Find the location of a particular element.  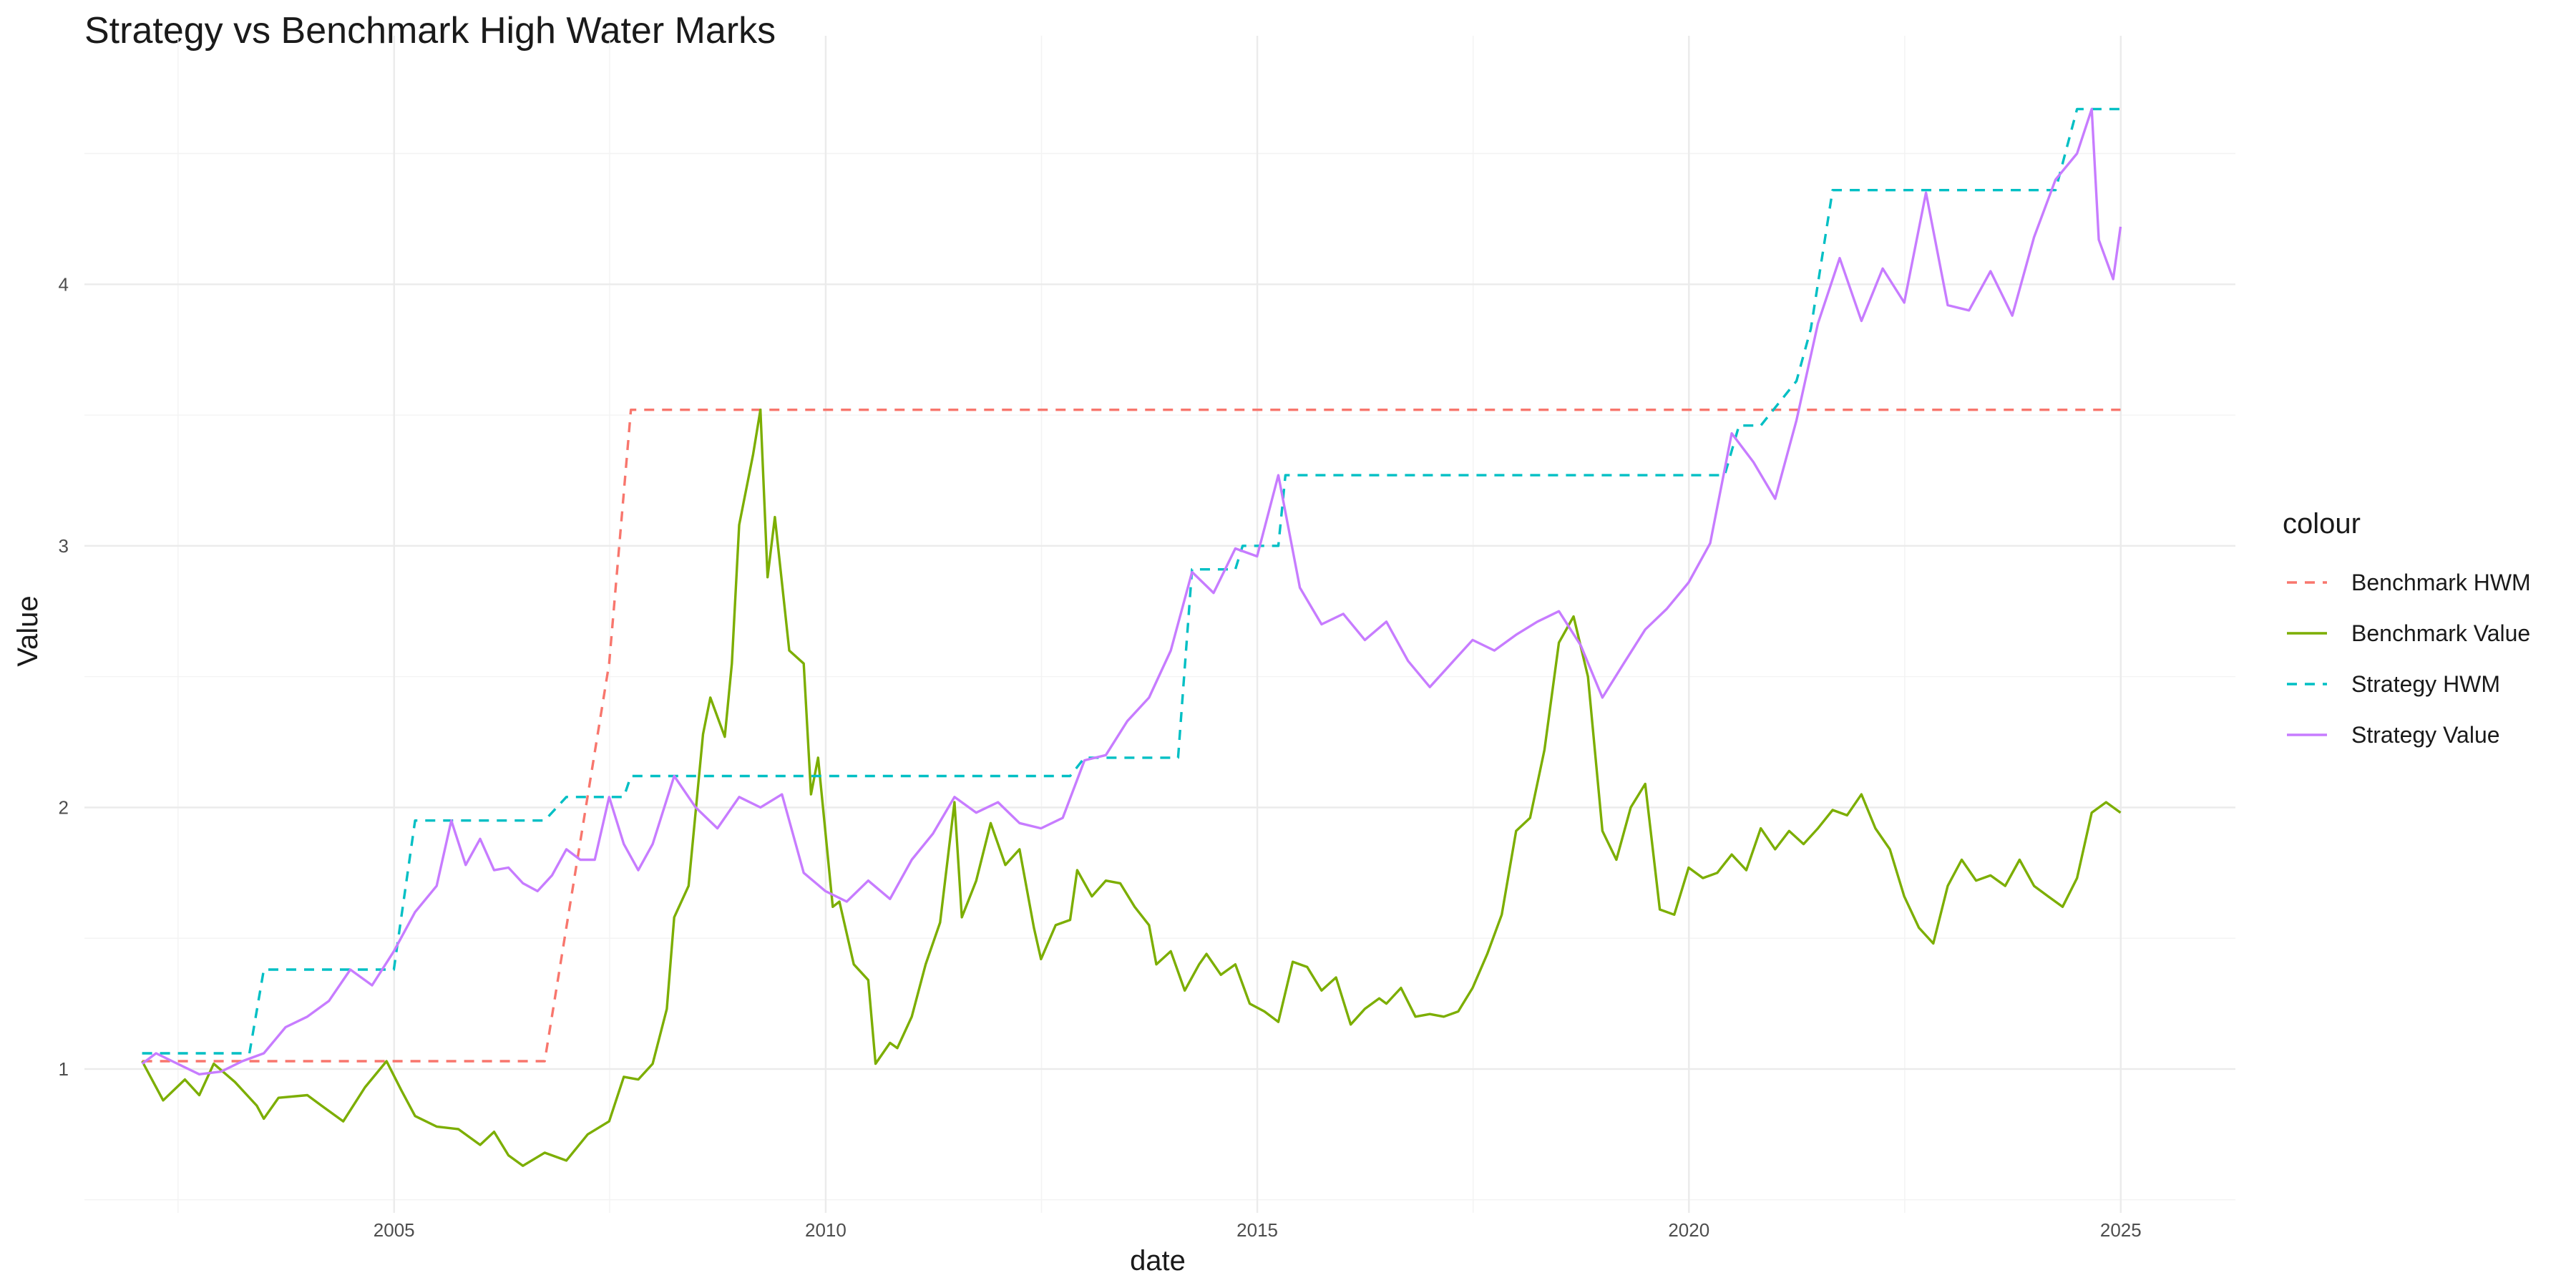

y-tick-label: 3 is located at coordinates (64, 546).